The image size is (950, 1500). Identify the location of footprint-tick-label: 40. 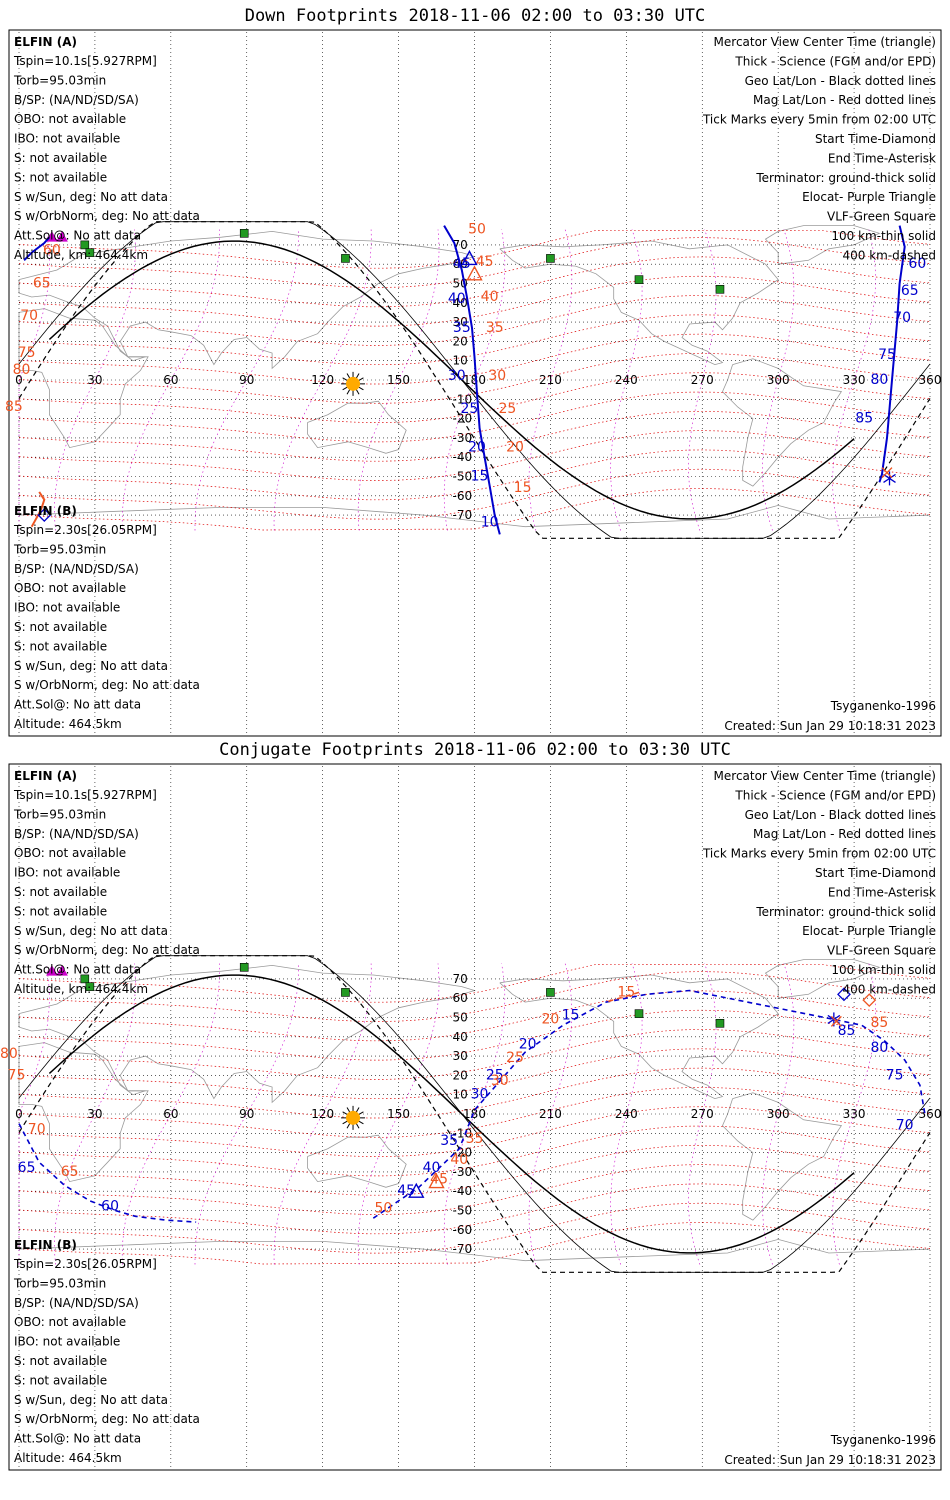
(459, 1160).